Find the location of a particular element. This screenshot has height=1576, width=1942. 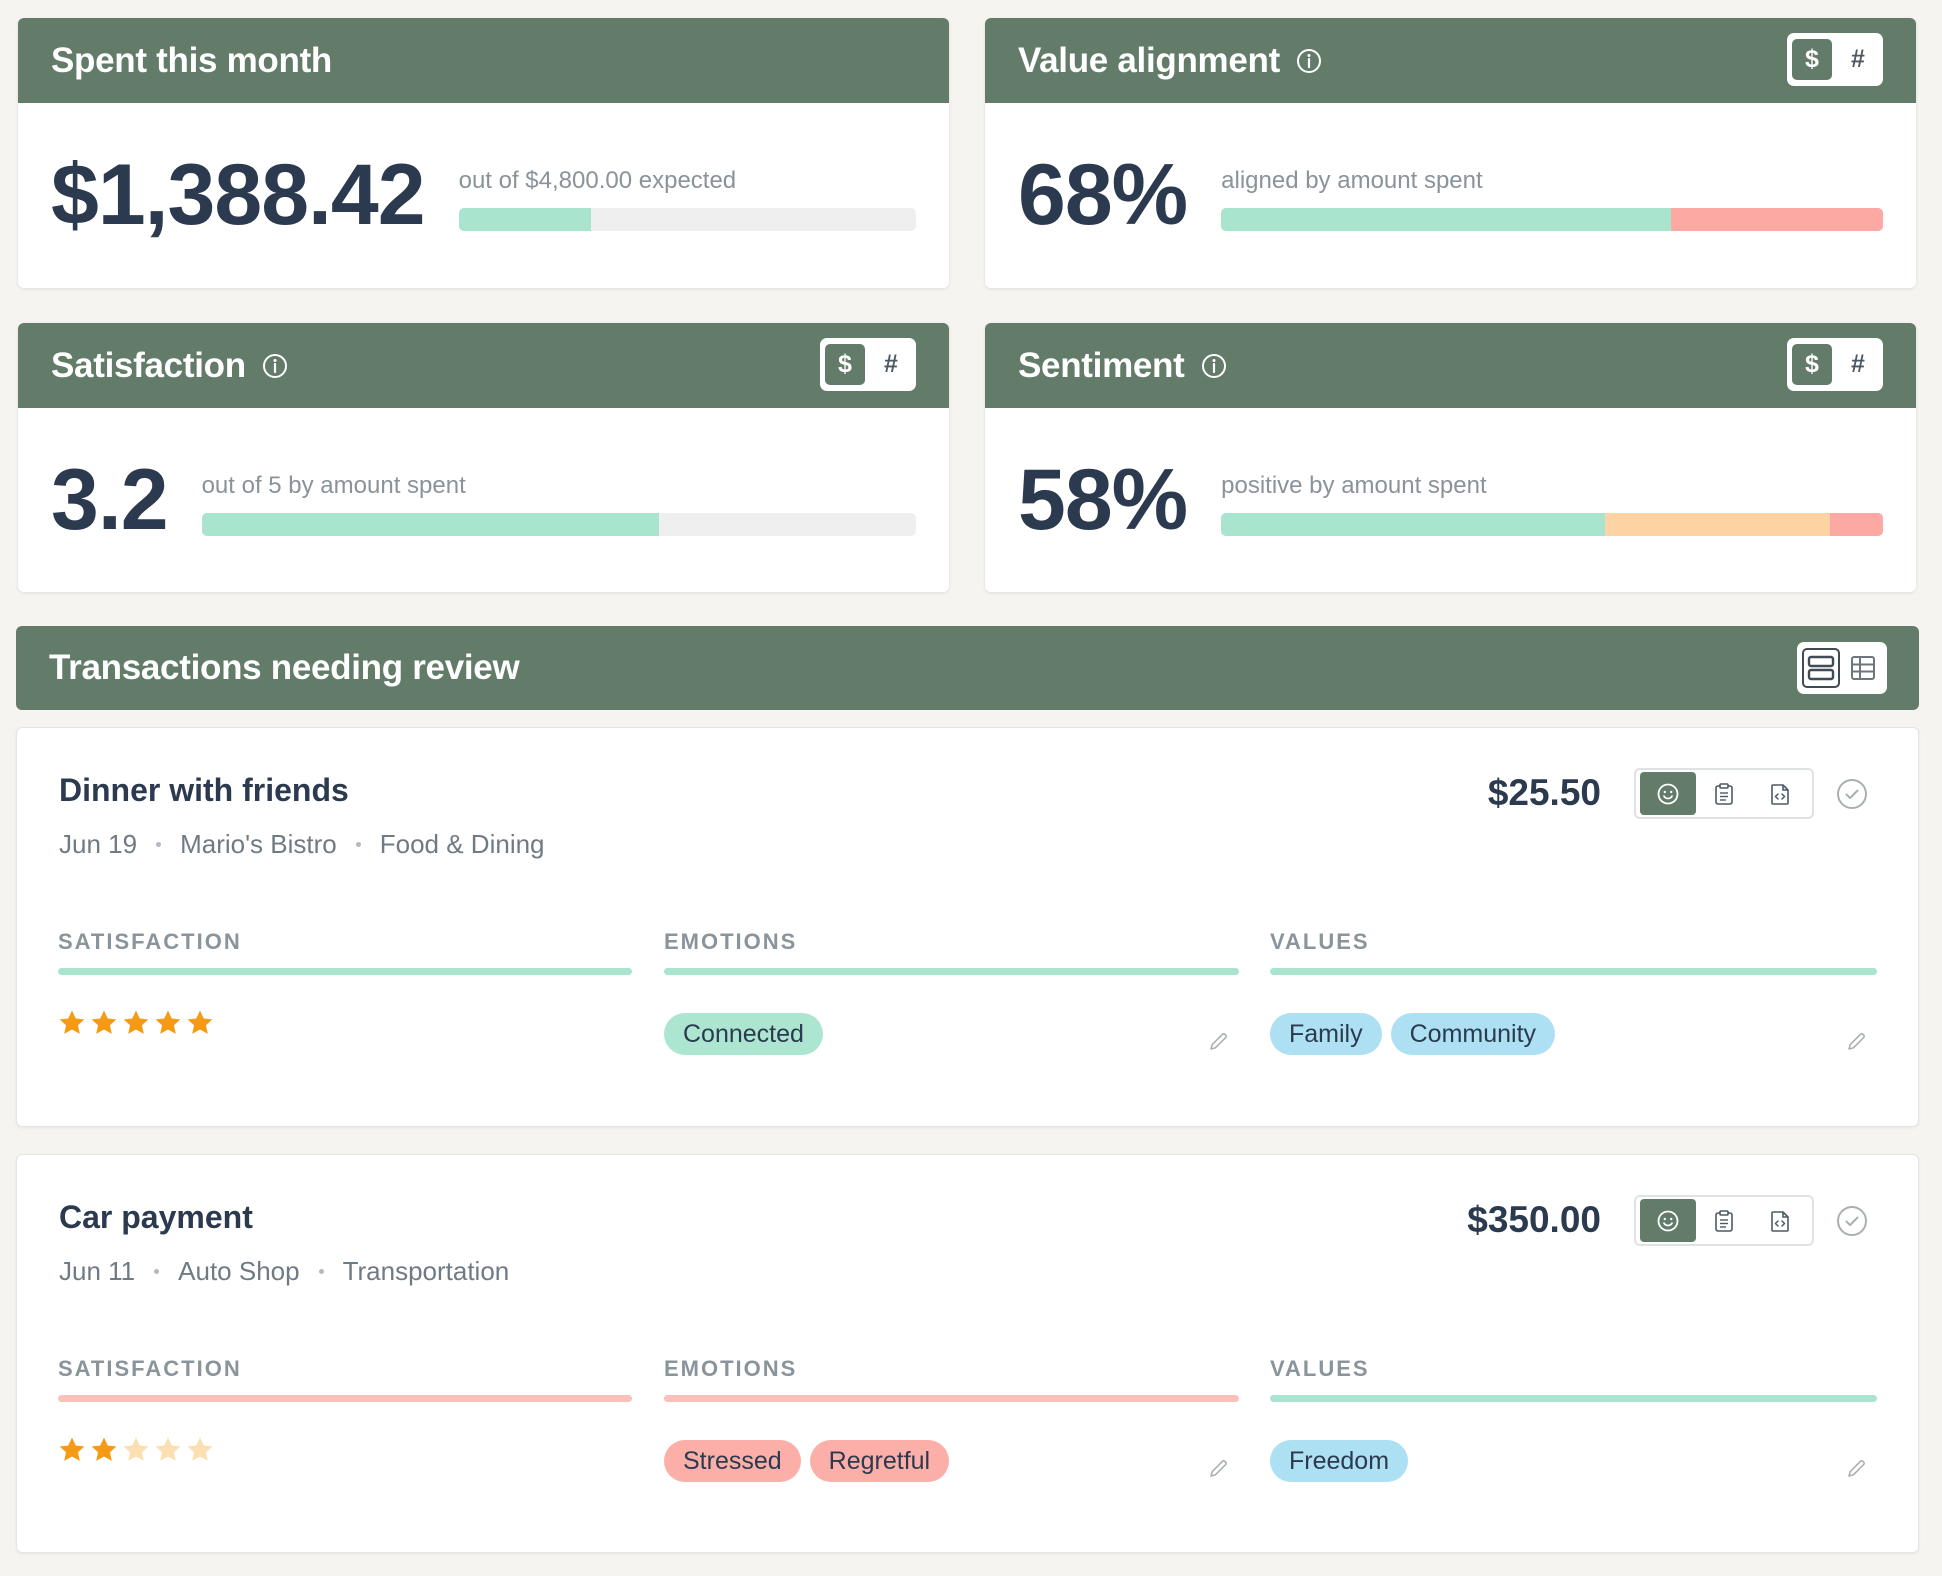

sentiment-card-body: 58% positive by amount spent is located at coordinates (1450, 500).